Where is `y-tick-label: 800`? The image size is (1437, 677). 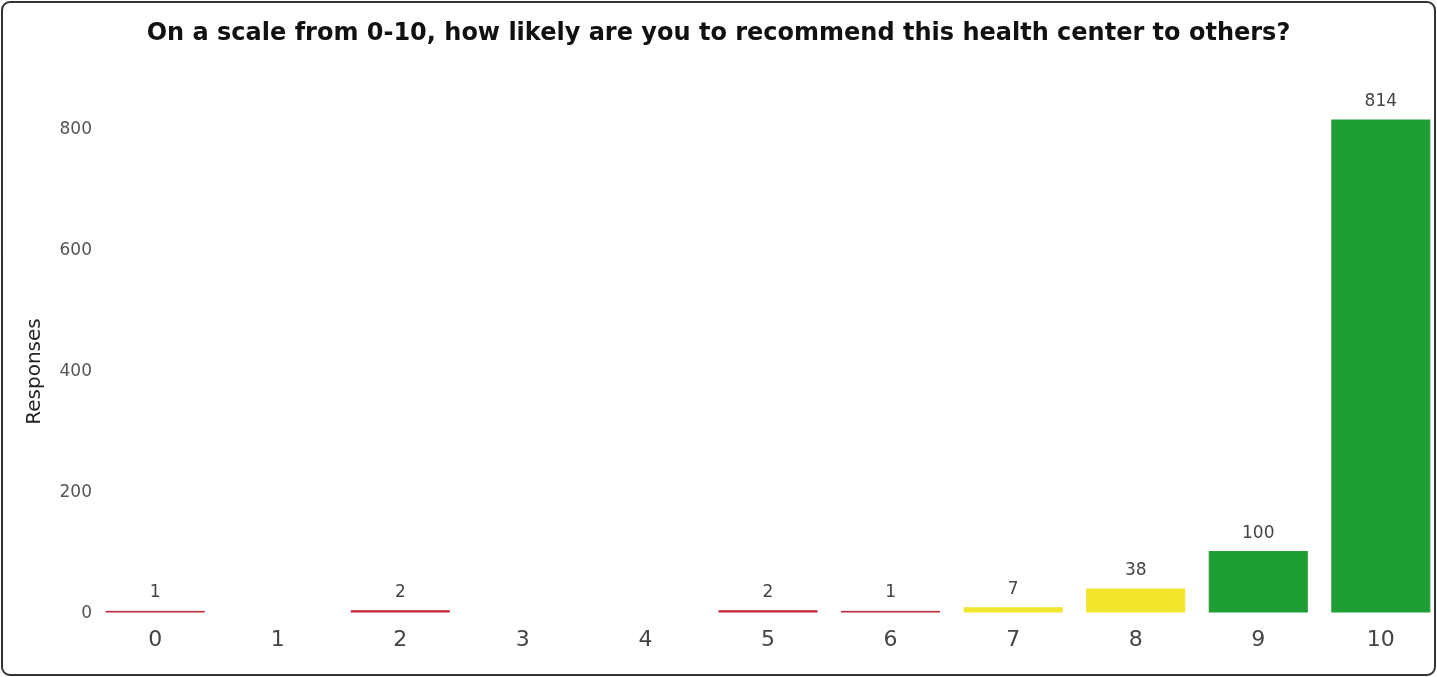 y-tick-label: 800 is located at coordinates (75, 128).